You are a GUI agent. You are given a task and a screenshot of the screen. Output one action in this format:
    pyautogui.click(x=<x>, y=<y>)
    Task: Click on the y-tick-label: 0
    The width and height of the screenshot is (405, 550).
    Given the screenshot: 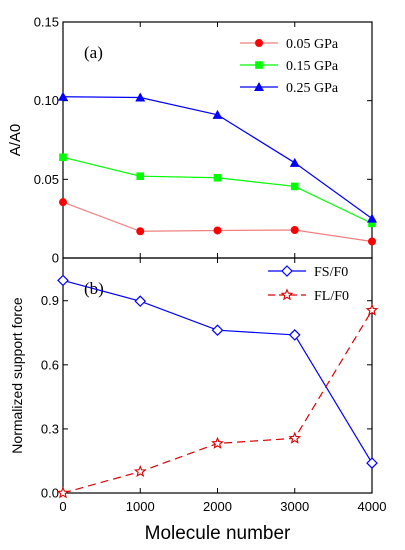 What is the action you would take?
    pyautogui.click(x=55, y=258)
    